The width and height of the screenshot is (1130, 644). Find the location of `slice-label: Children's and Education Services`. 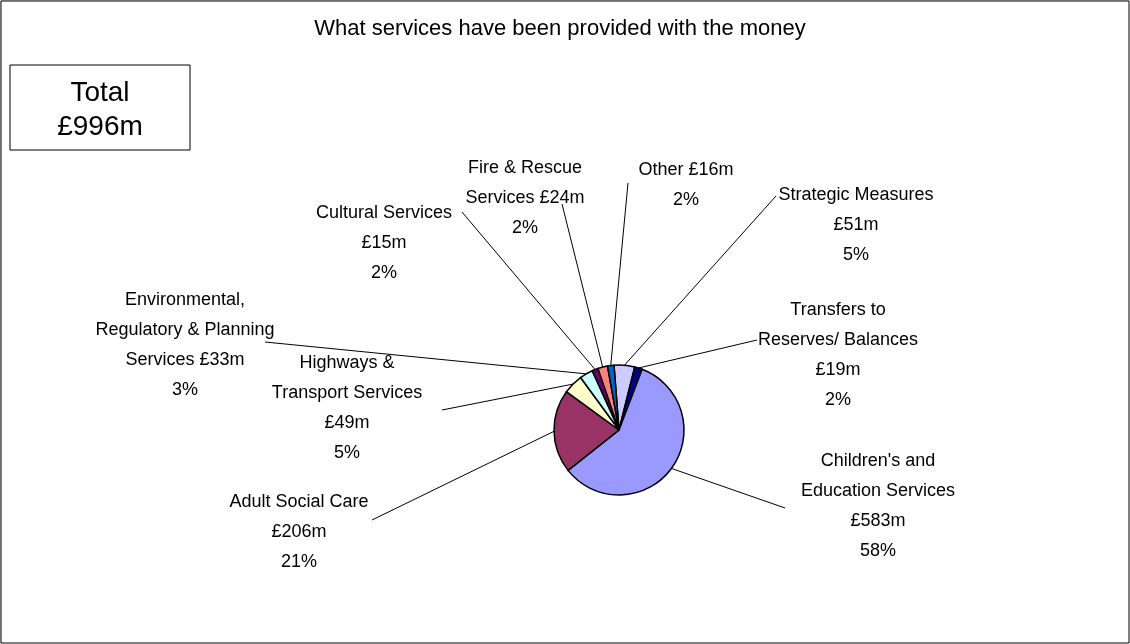

slice-label: Children's and Education Services is located at coordinates (878, 475).